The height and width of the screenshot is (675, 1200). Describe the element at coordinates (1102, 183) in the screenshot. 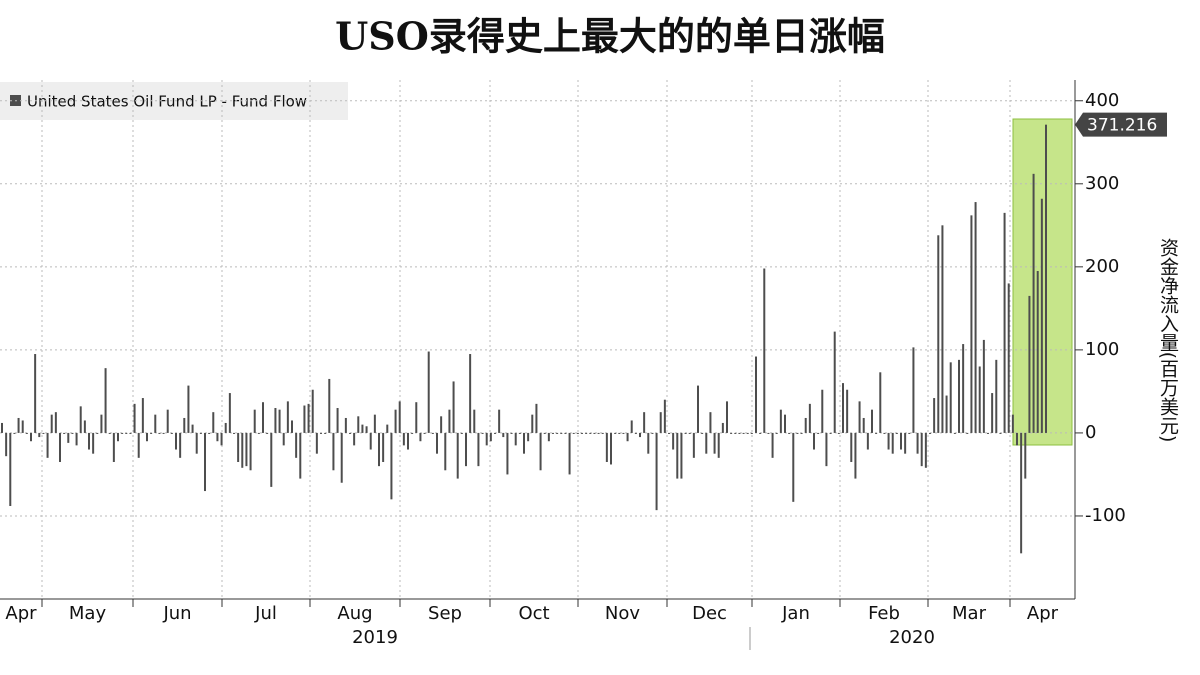

I see `y-tick-label: 300` at that location.